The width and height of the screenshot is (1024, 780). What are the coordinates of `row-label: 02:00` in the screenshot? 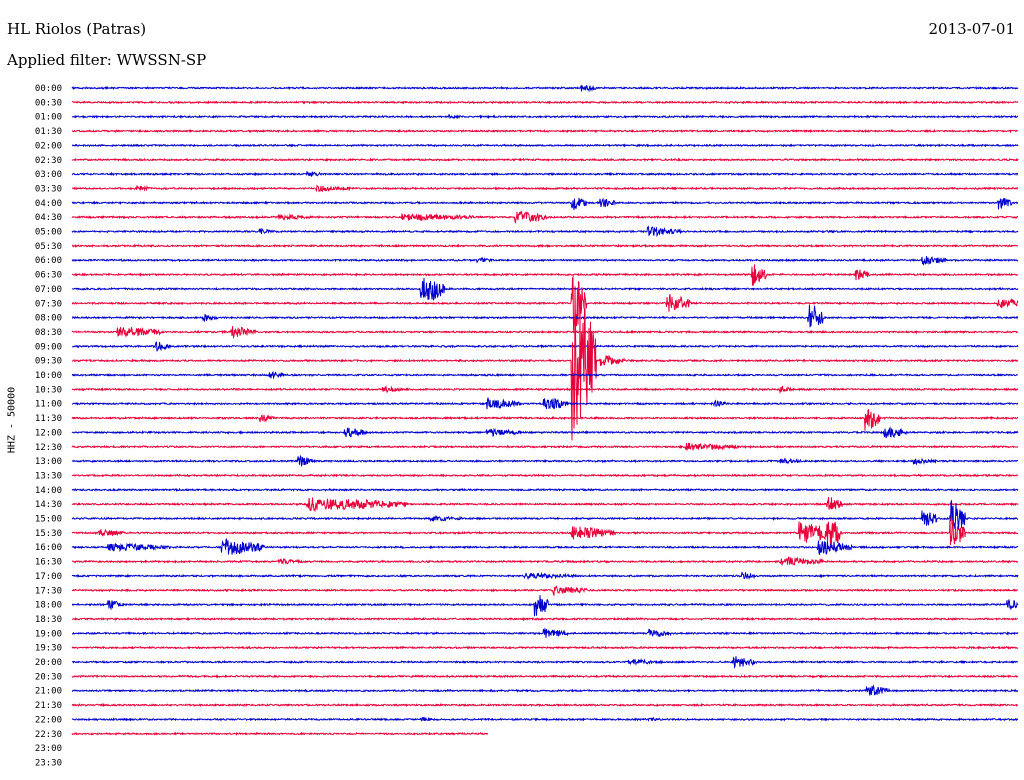 It's located at (48, 146).